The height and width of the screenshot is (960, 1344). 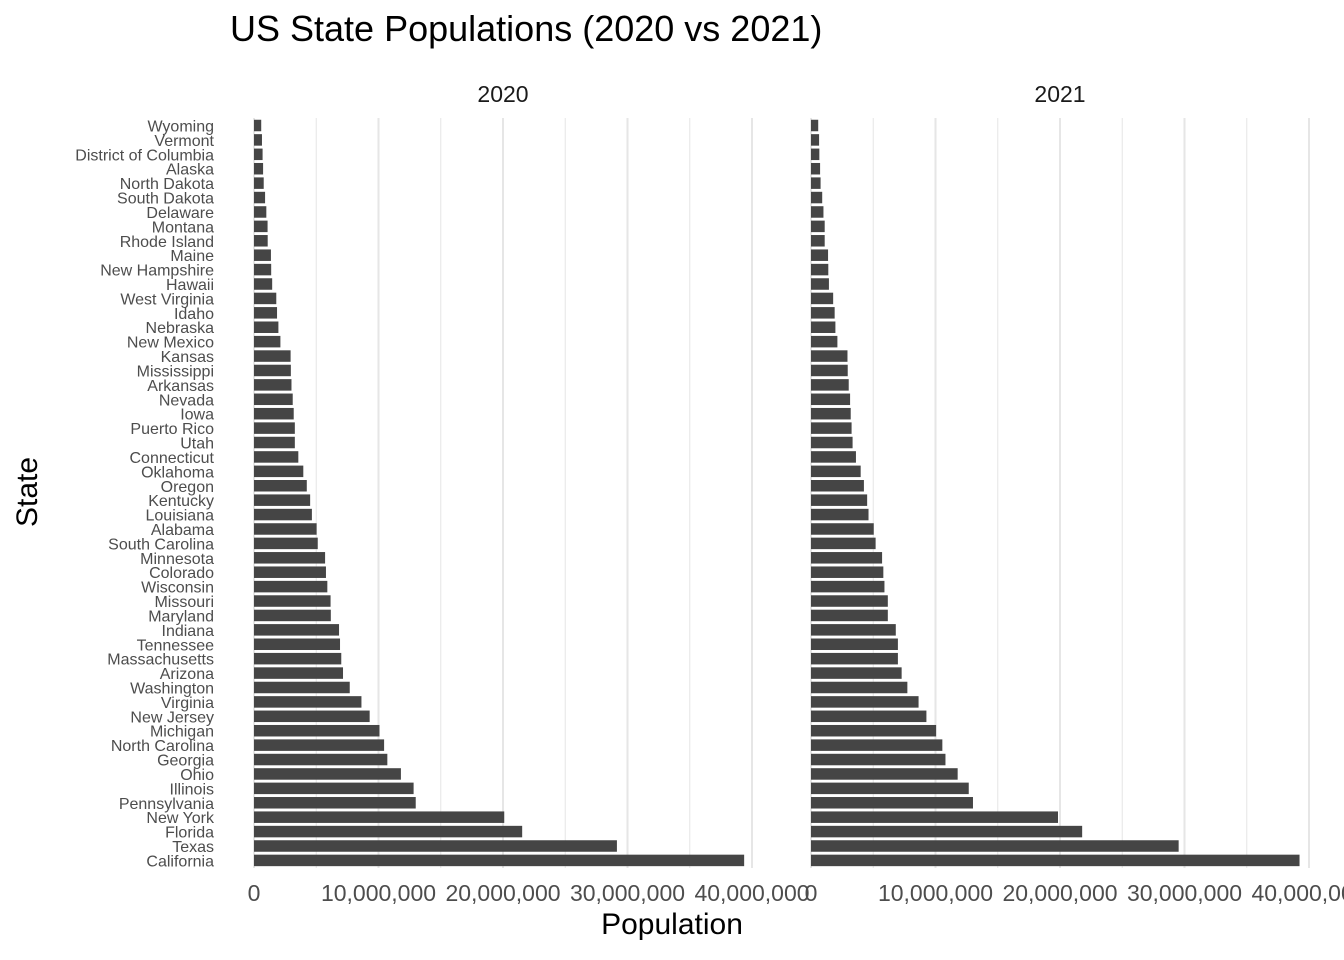 I want to click on y-tick-label: Georgia, so click(x=185, y=761).